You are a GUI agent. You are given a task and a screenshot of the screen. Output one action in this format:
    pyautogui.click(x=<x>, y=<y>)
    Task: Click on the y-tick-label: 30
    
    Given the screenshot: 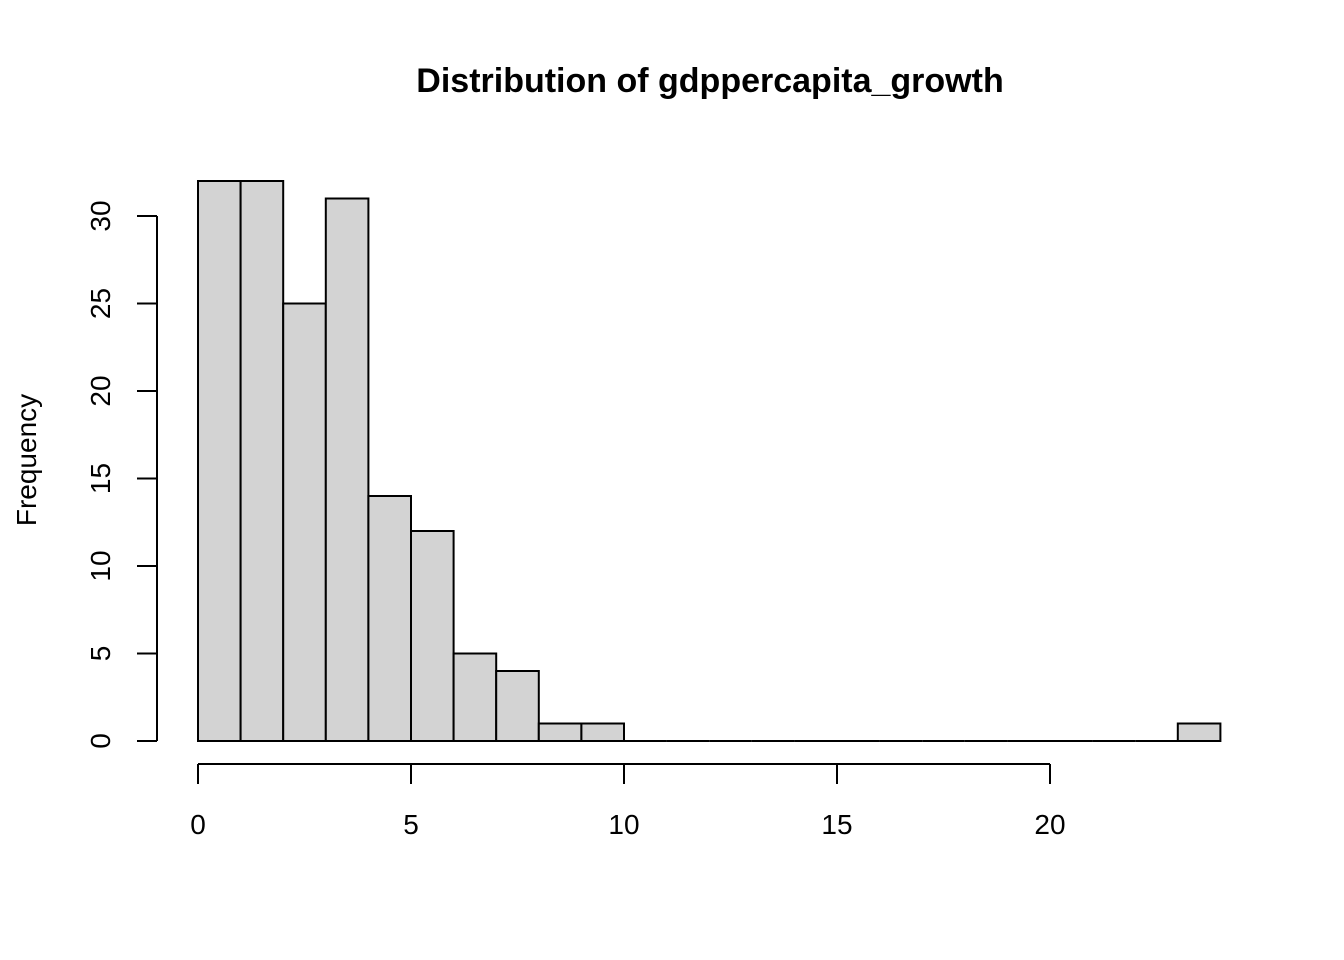 What is the action you would take?
    pyautogui.click(x=100, y=215)
    